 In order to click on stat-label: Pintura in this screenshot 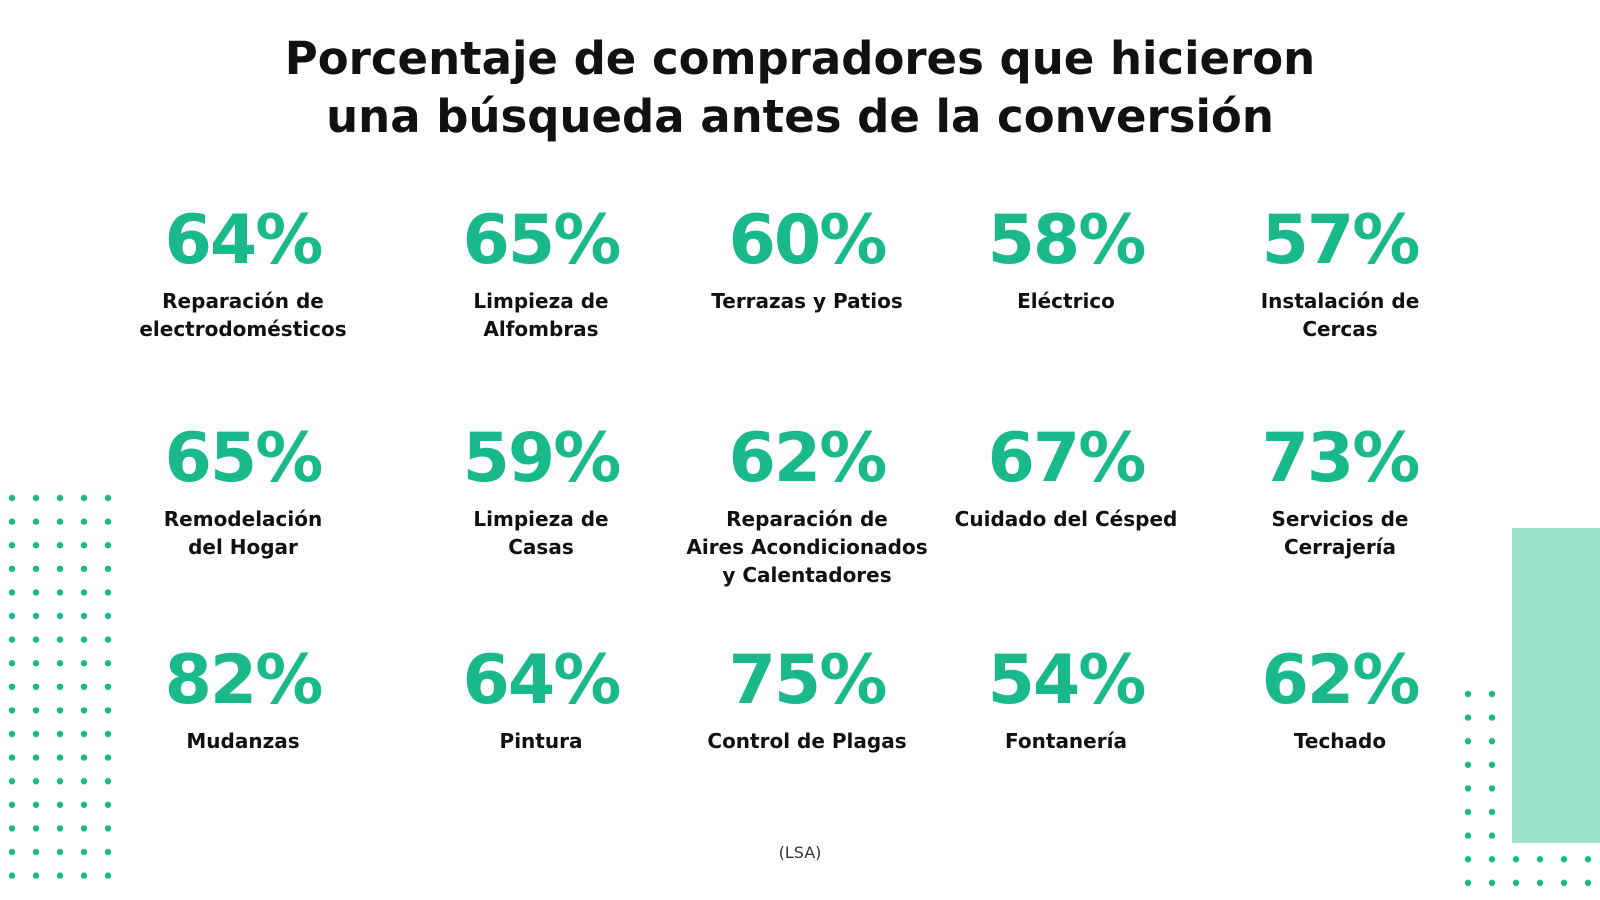, I will do `click(541, 741)`.